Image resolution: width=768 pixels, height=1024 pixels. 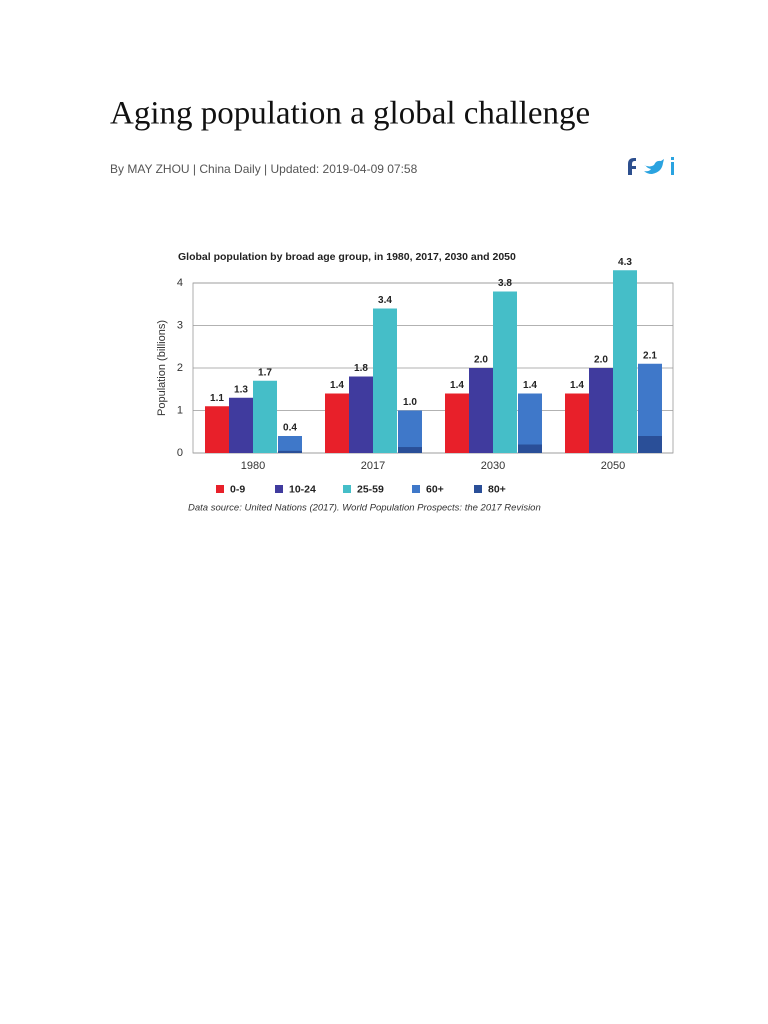 I want to click on x-tick-label: 2017, so click(x=373, y=466).